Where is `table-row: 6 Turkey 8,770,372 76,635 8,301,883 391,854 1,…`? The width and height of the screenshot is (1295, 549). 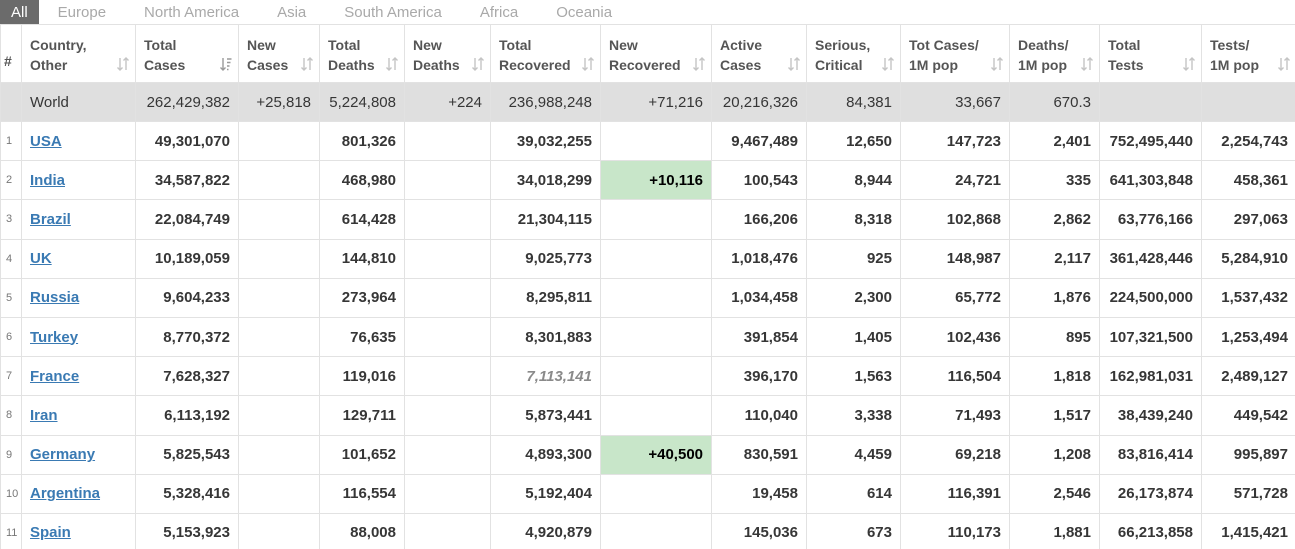
table-row: 6 Turkey 8,770,372 76,635 8,301,883 391,854 1,… is located at coordinates (647, 337).